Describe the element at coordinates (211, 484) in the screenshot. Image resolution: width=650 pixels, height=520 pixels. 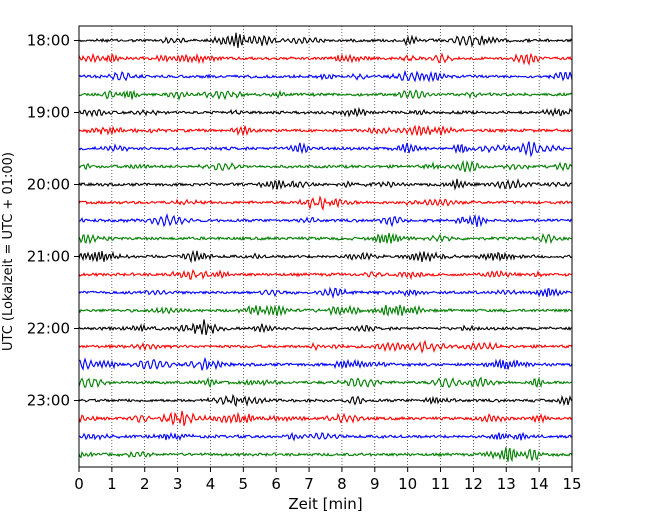
I see `x-tick-label: 4` at that location.